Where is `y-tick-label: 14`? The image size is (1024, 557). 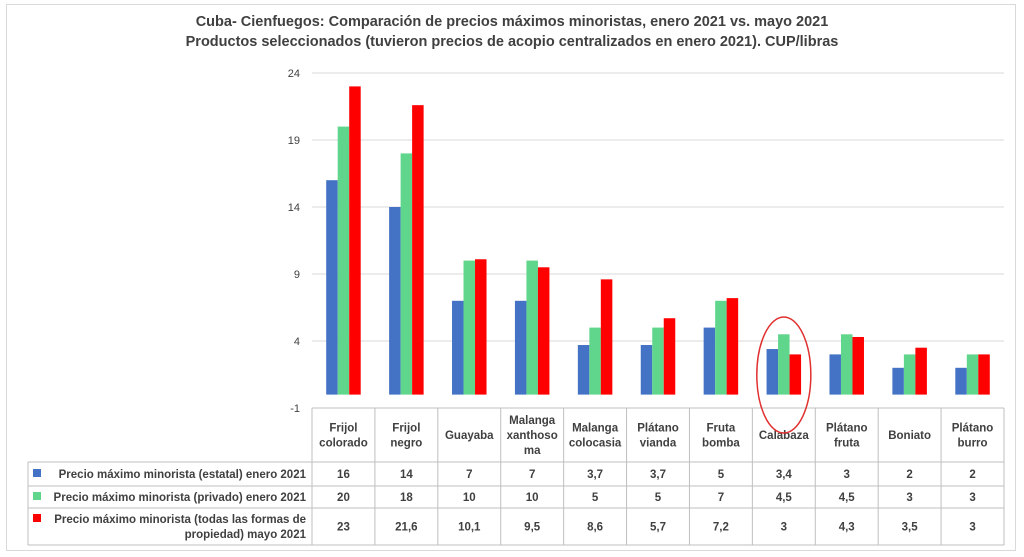
y-tick-label: 14 is located at coordinates (294, 208).